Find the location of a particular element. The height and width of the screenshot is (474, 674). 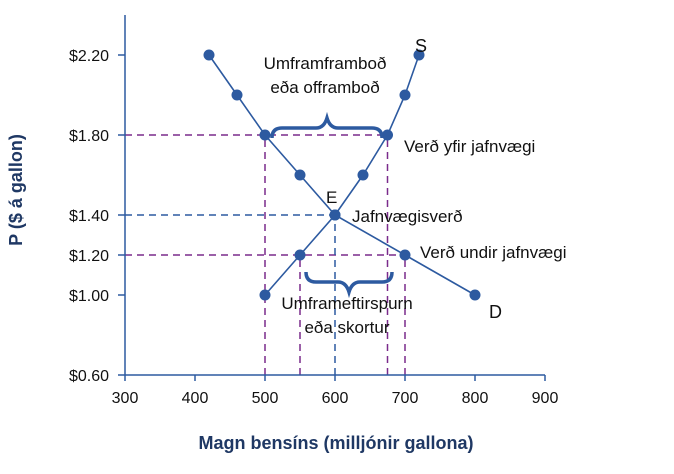

x-ticks: 300 400 500 600 700 800 900 is located at coordinates (335, 391).